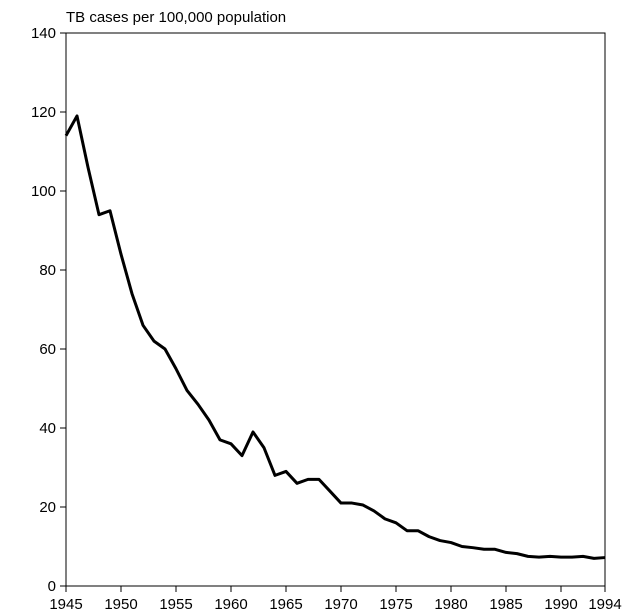  What do you see at coordinates (604, 604) in the screenshot?
I see `x-tick-label: 1994` at bounding box center [604, 604].